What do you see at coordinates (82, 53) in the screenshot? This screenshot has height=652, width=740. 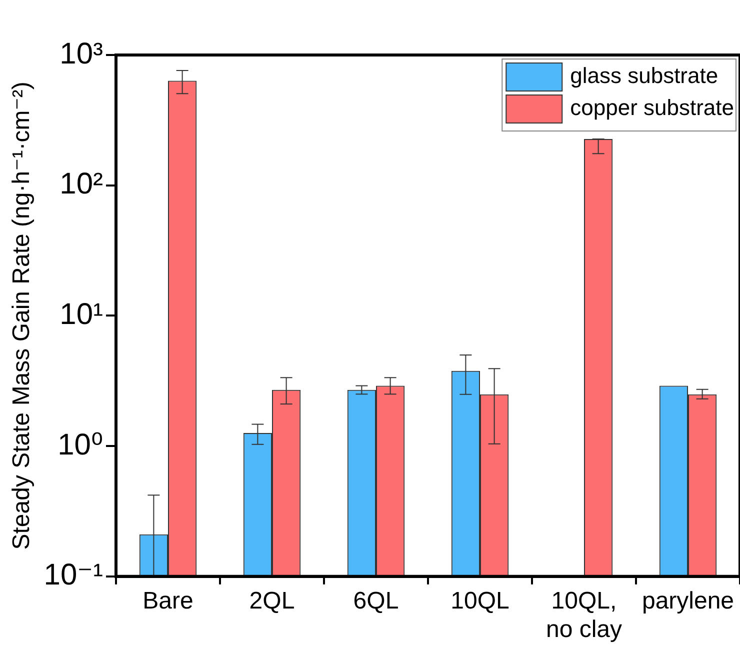 I see `y-tick-label: 10³` at bounding box center [82, 53].